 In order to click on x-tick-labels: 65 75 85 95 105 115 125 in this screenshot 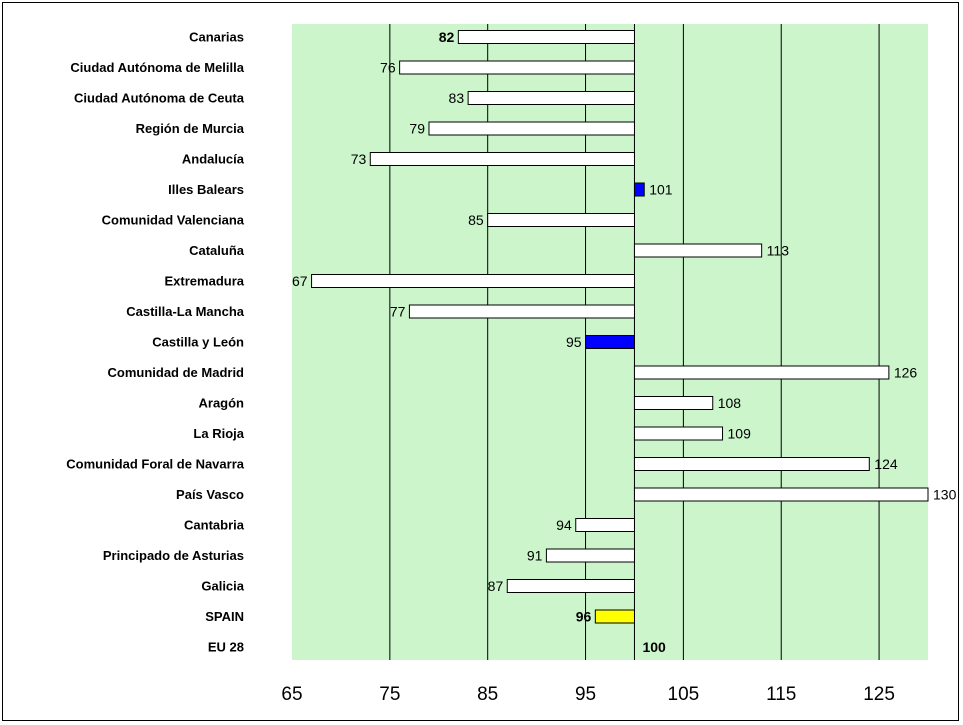, I will do `click(587, 694)`.